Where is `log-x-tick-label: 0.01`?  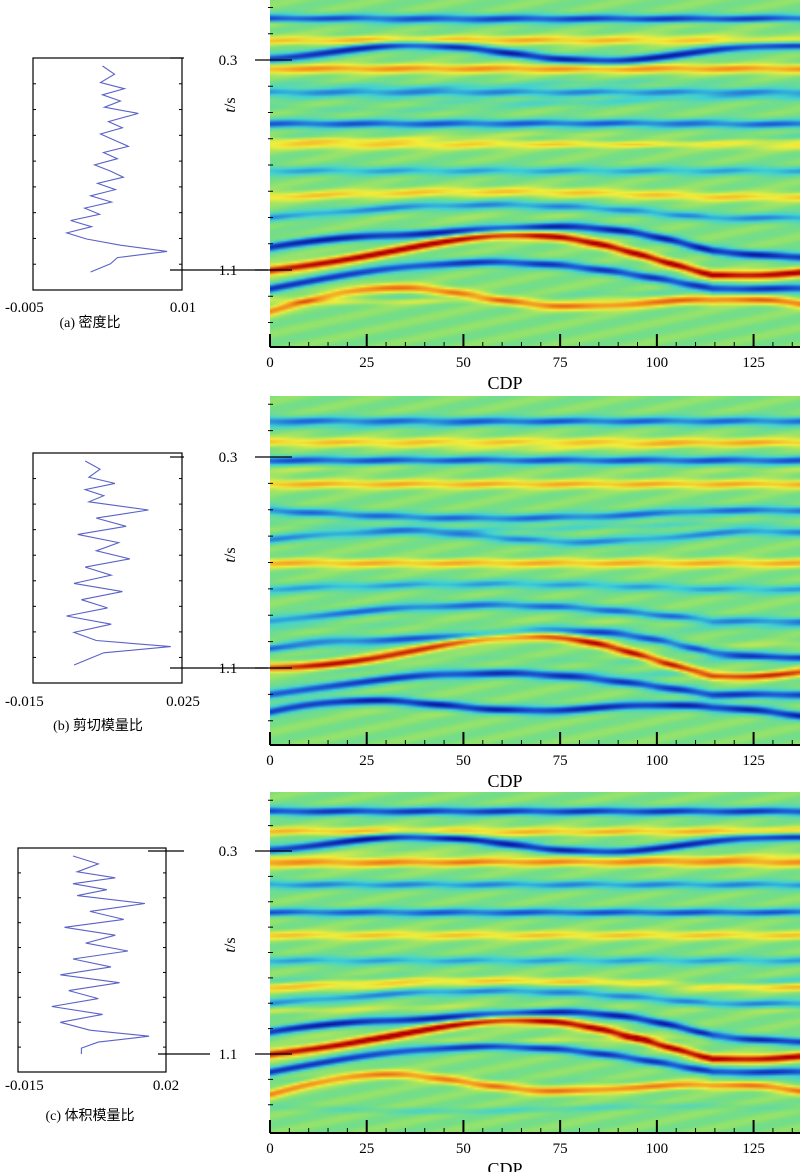 log-x-tick-label: 0.01 is located at coordinates (183, 308).